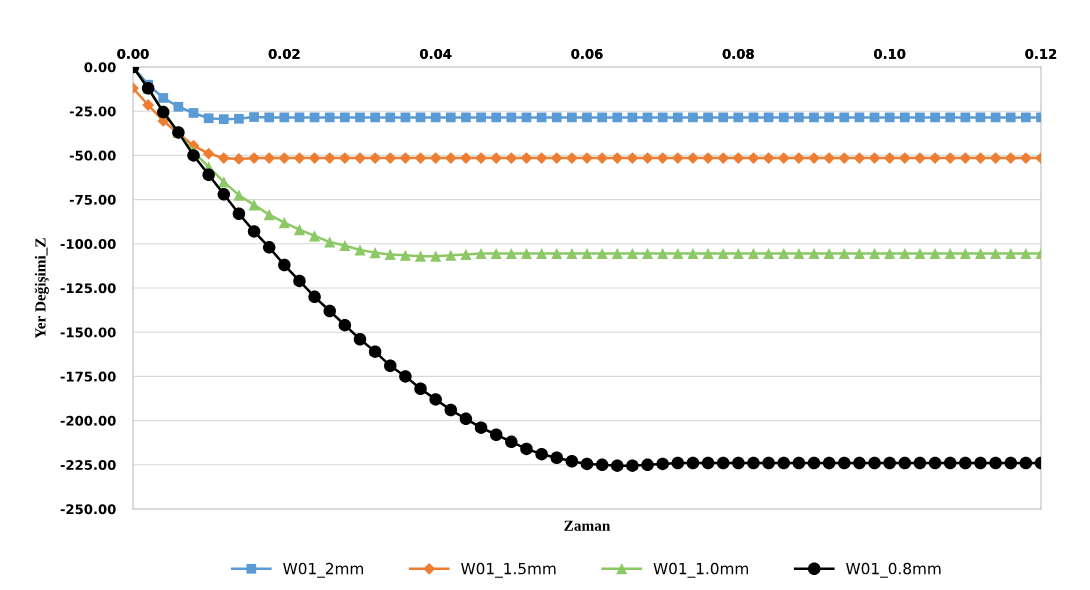 The width and height of the screenshot is (1090, 590). Describe the element at coordinates (1041, 53) in the screenshot. I see `x-tick-label: 0.12` at that location.